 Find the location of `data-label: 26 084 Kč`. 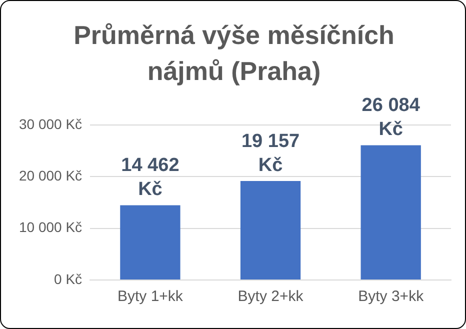

data-label: 26 084 Kč is located at coordinates (391, 117).